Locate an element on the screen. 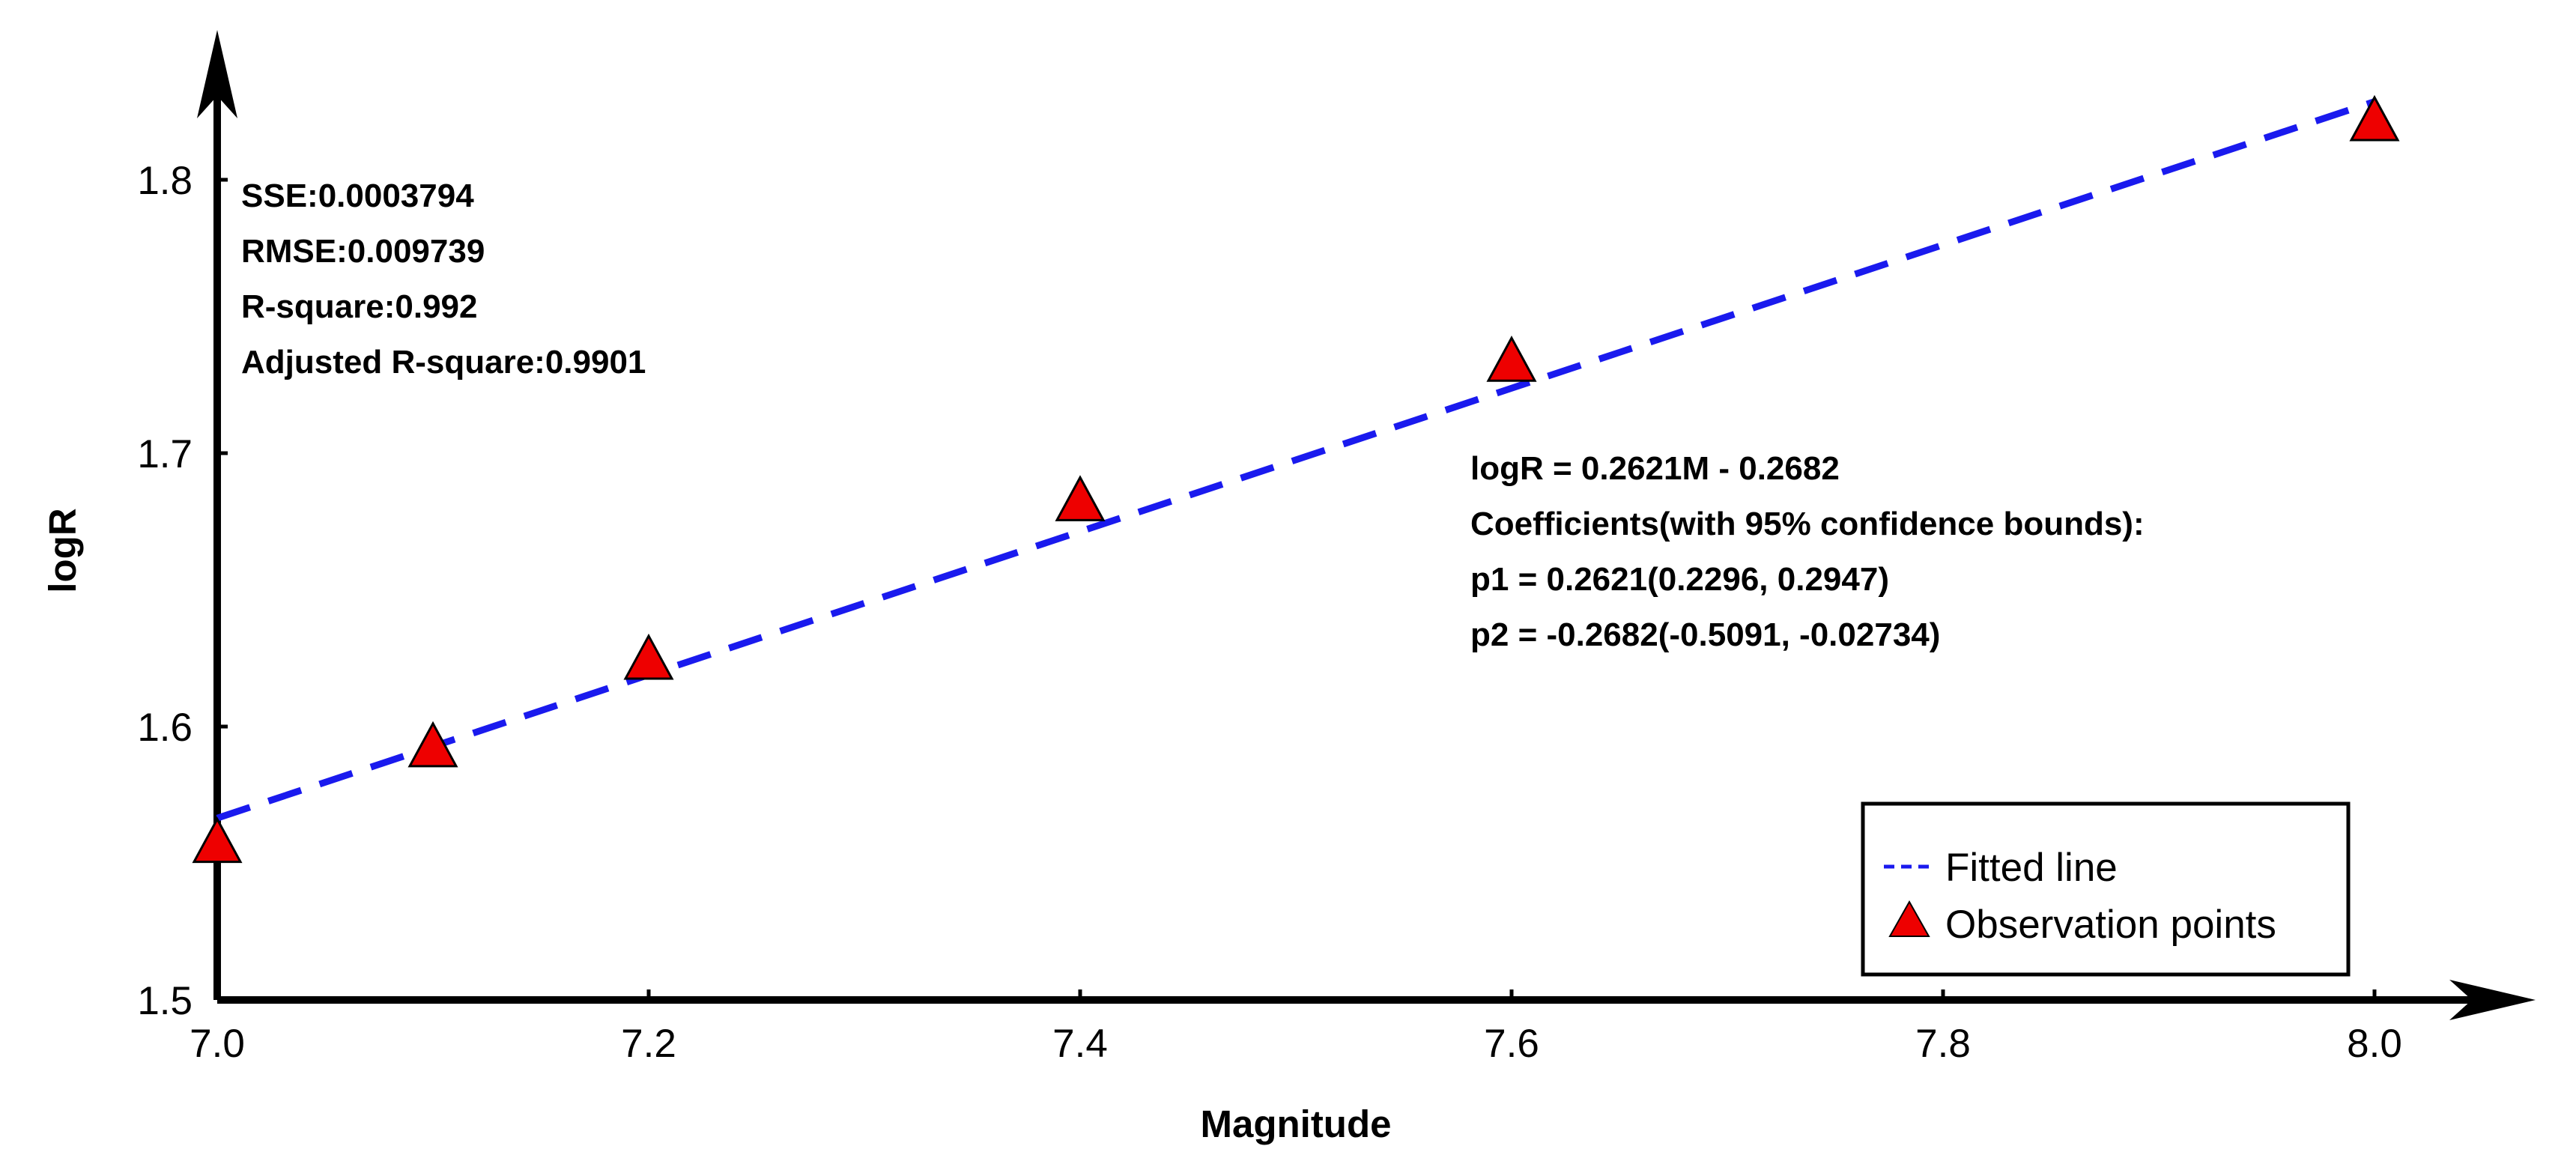 The image size is (2576, 1161). legend-observation-points-label: Observation points is located at coordinates (2110, 925).